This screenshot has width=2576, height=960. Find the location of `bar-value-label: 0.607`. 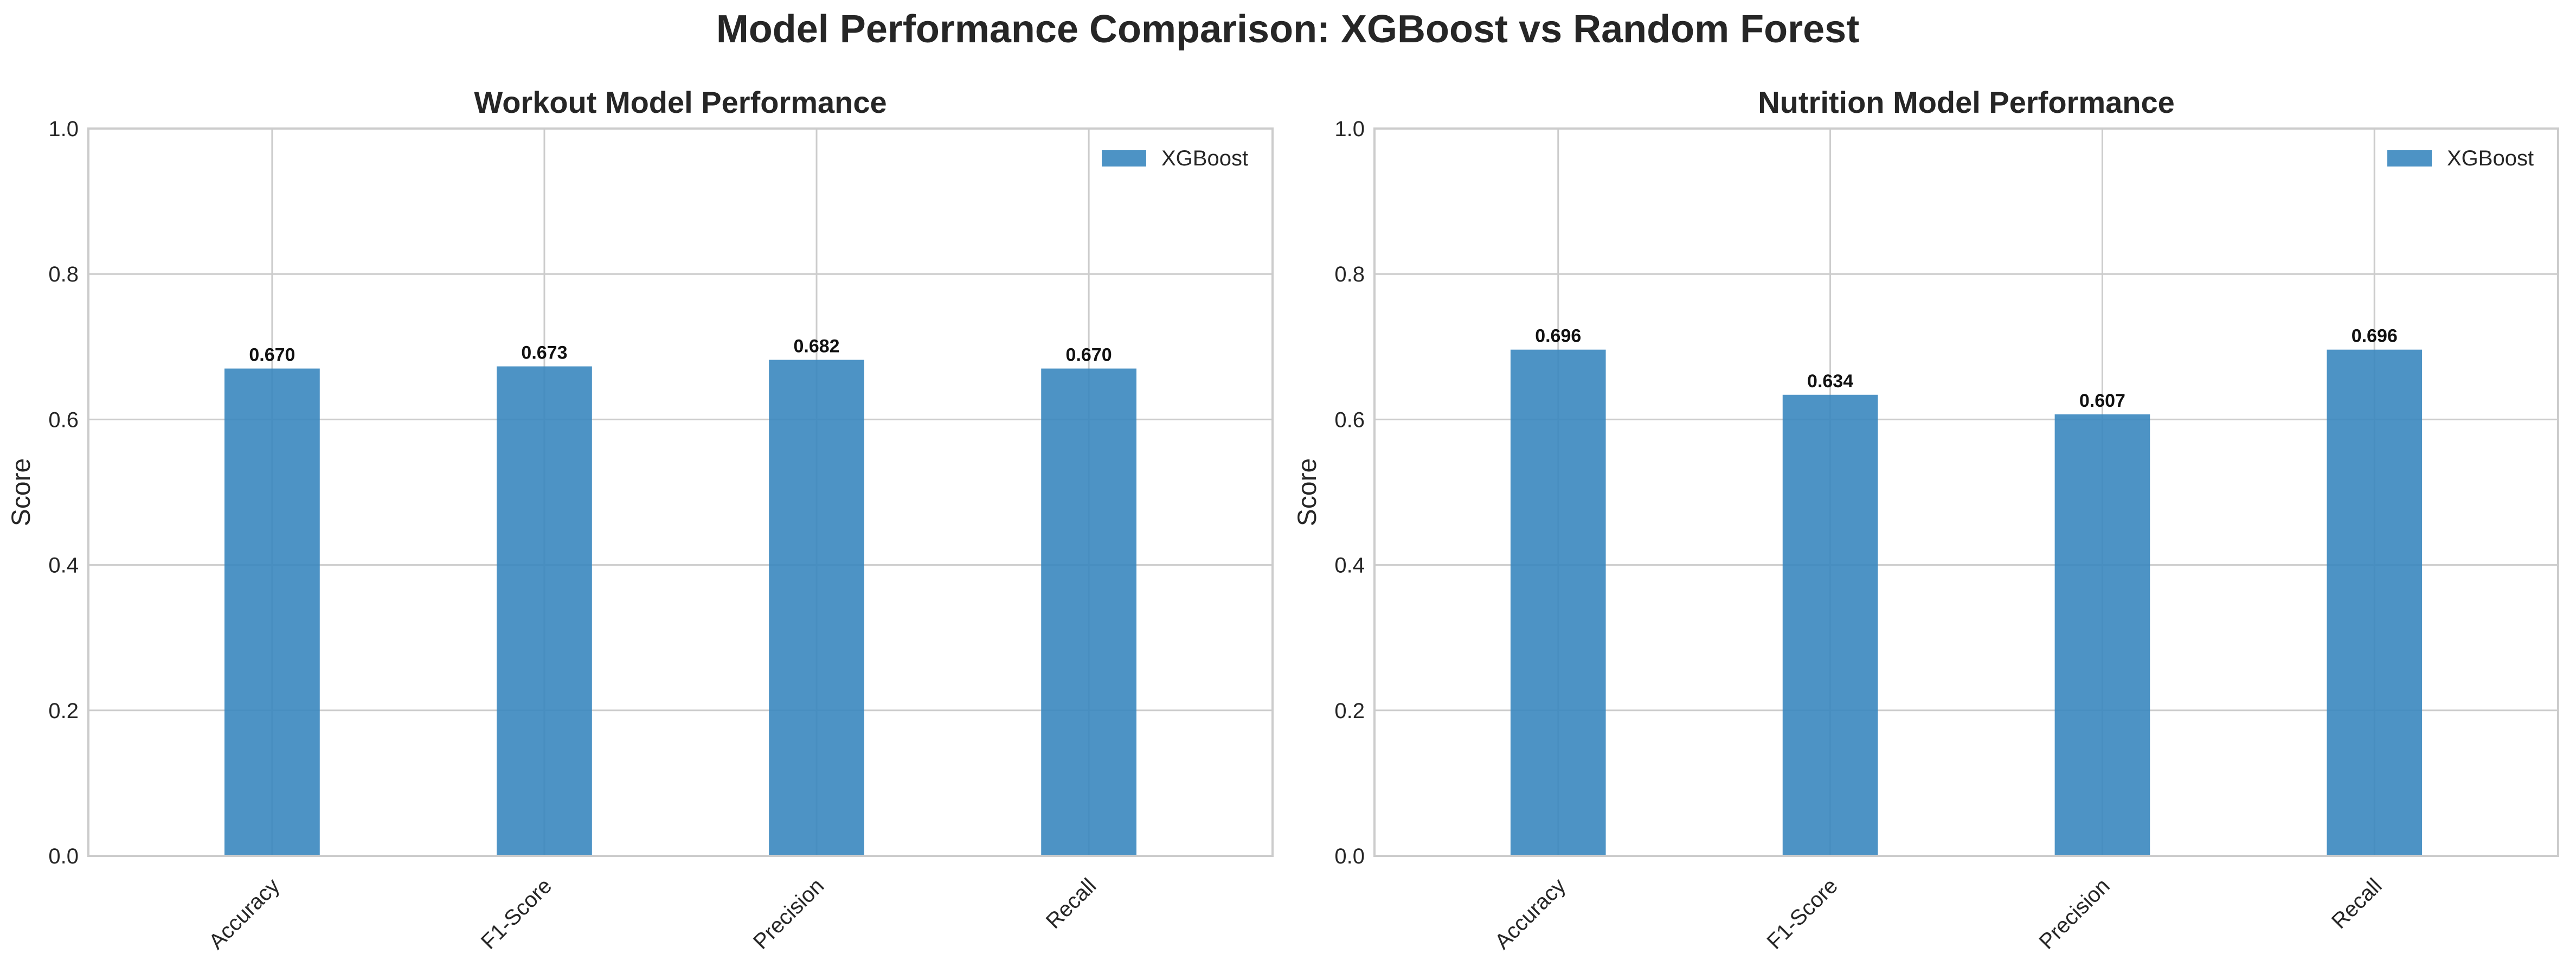

bar-value-label: 0.607 is located at coordinates (2102, 401).